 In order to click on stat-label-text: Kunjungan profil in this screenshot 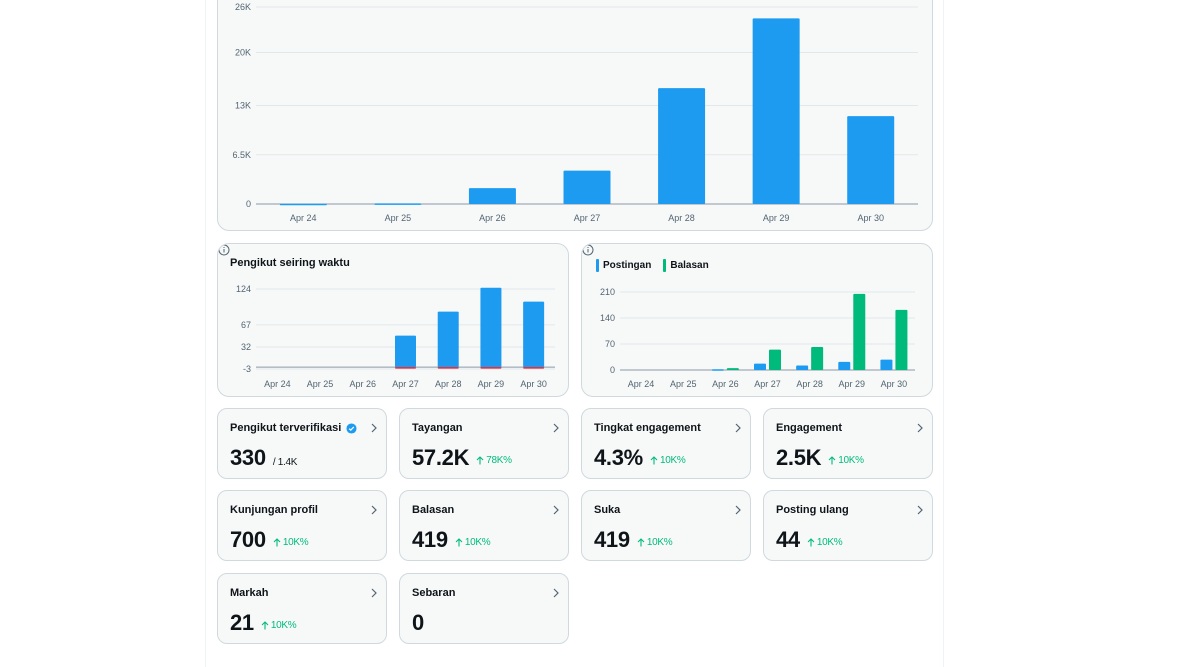, I will do `click(274, 510)`.